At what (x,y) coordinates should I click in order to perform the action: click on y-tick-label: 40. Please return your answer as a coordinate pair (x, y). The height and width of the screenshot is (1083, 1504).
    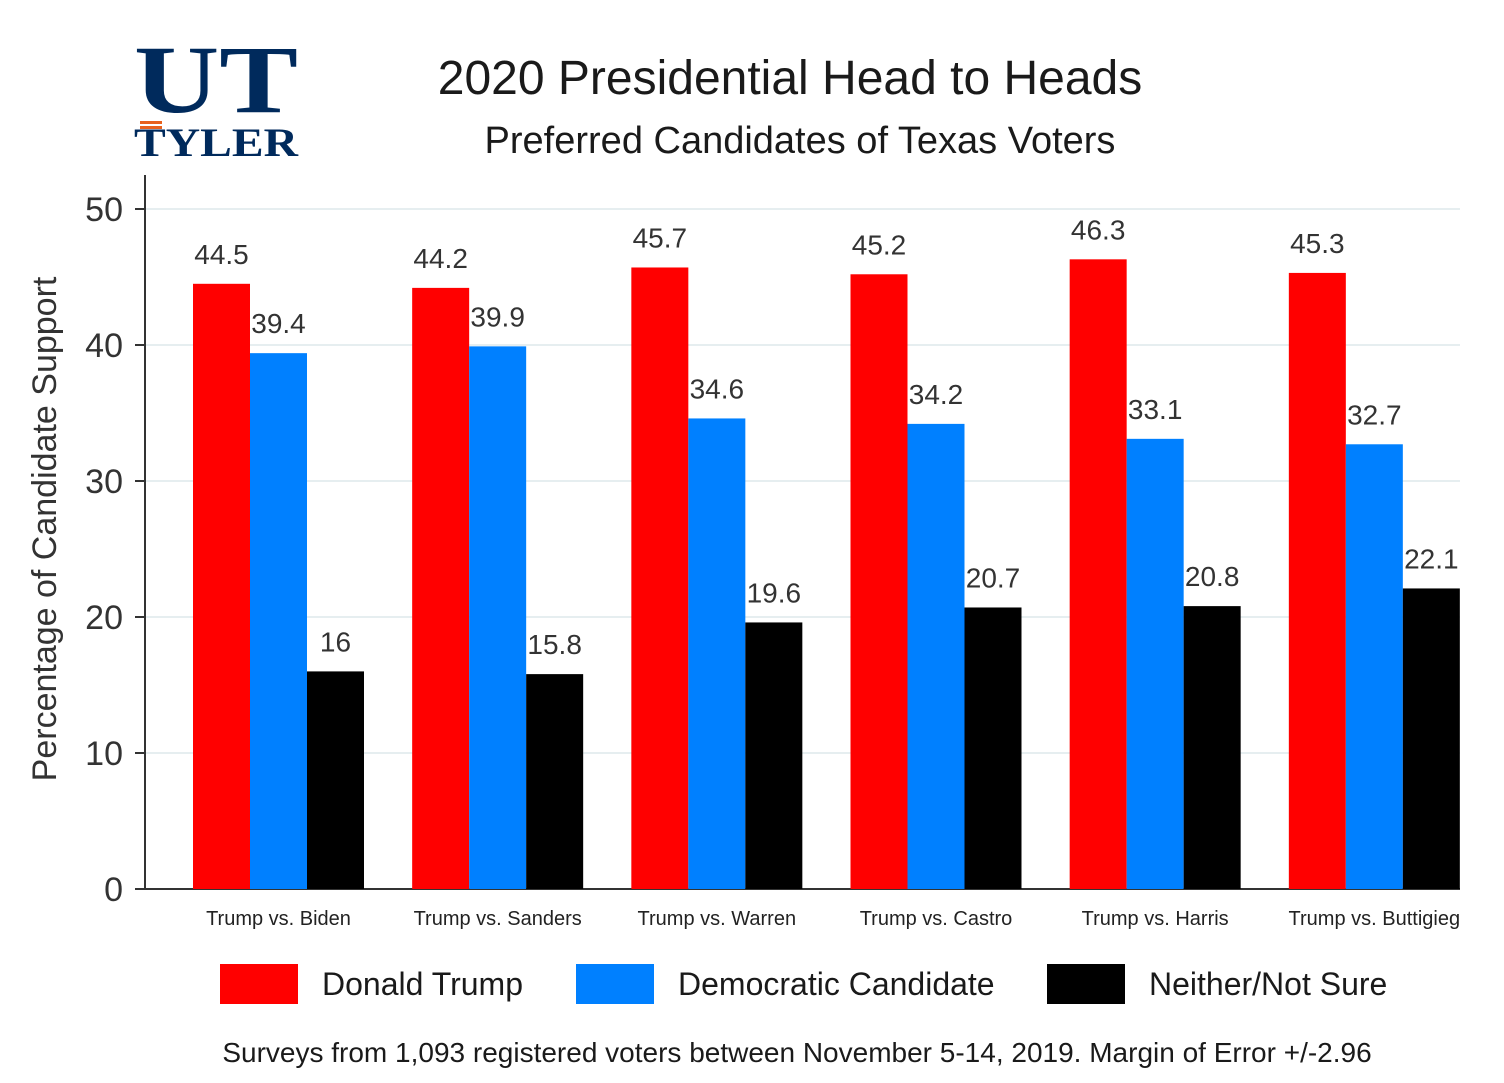
    Looking at the image, I should click on (104, 346).